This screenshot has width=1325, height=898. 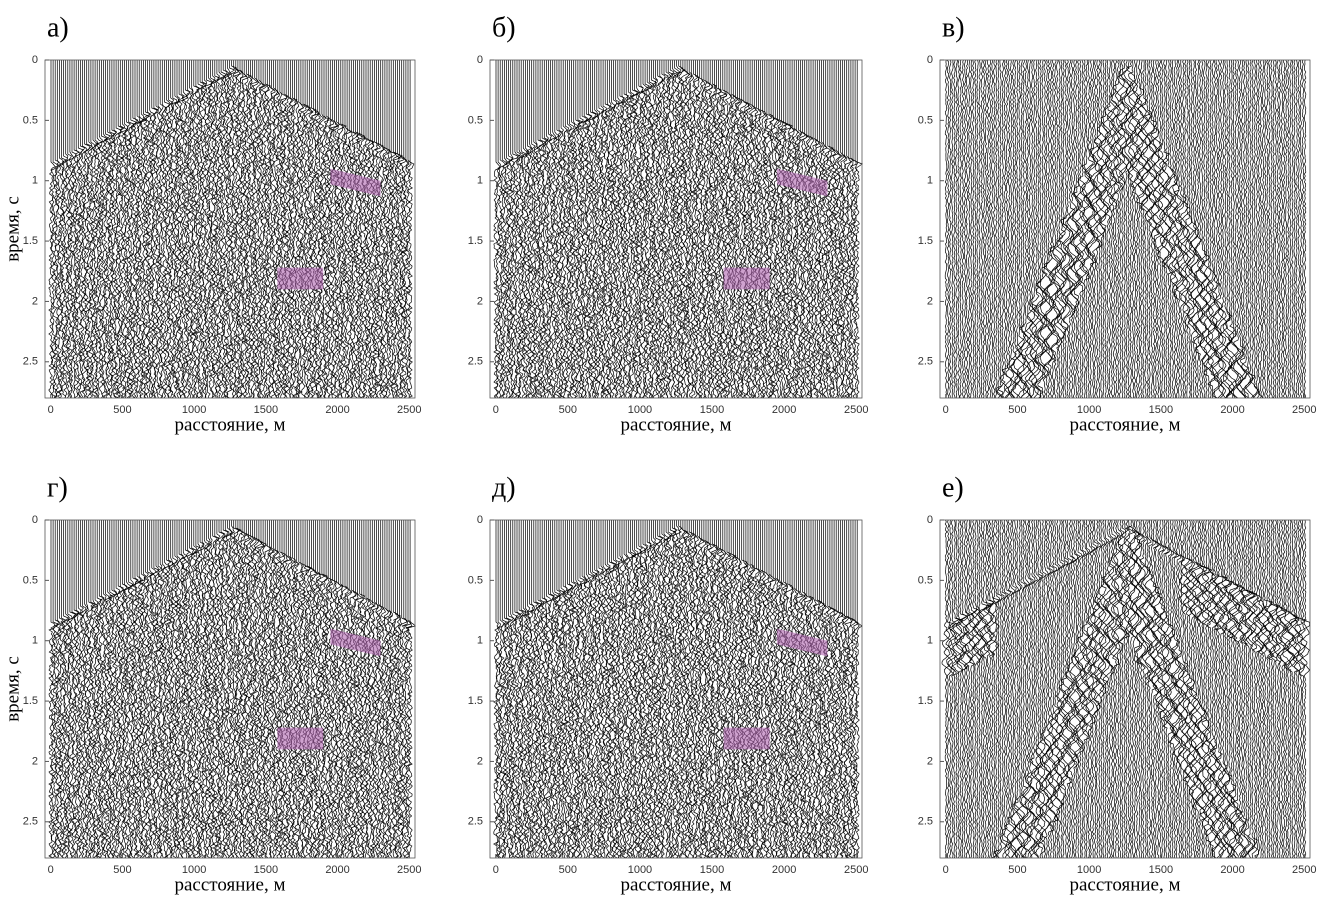 What do you see at coordinates (1089, 410) in the screenshot?
I see `x-tick-label: 1000` at bounding box center [1089, 410].